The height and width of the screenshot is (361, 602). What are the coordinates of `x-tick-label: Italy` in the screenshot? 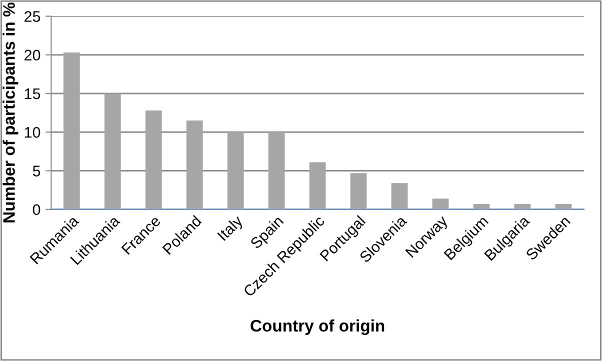 It's located at (231, 229).